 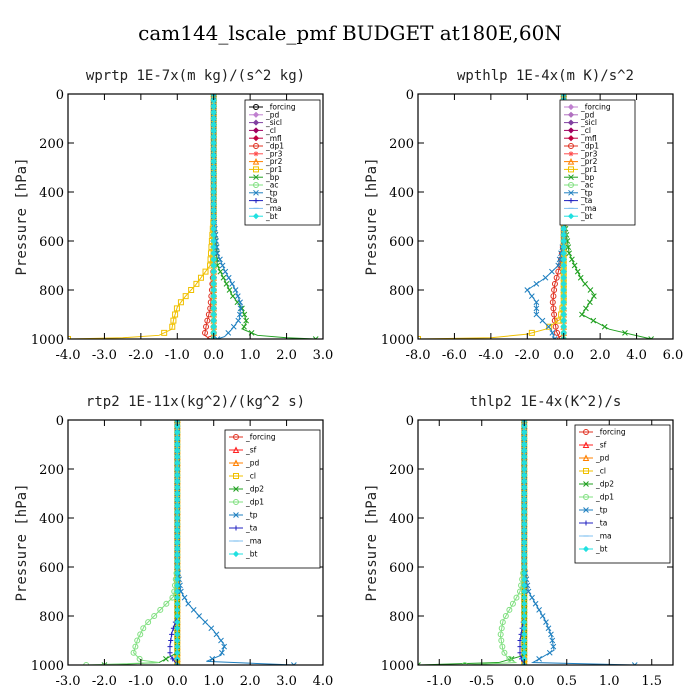 What do you see at coordinates (454, 355) in the screenshot?
I see `x-tick-label: -6.0` at bounding box center [454, 355].